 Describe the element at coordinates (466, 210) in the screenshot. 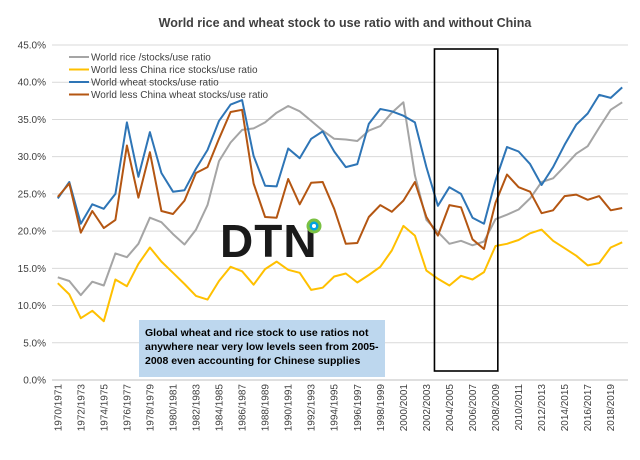

I see `highlight-box` at that location.